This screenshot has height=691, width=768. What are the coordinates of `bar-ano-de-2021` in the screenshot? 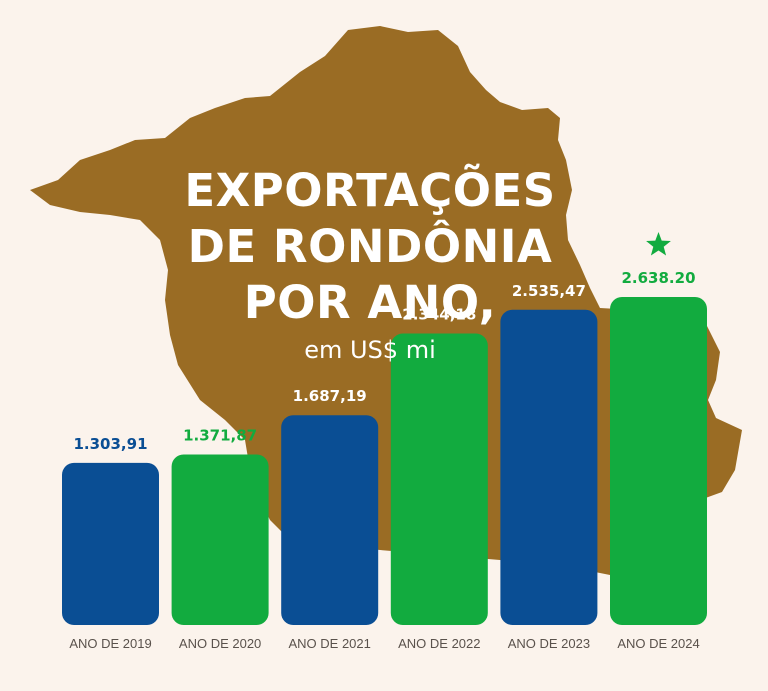 It's located at (330, 520).